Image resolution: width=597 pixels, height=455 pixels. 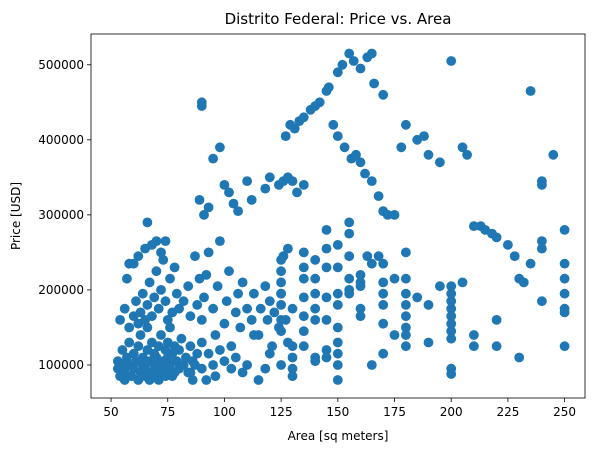 What do you see at coordinates (451, 412) in the screenshot?
I see `x-tick-label: 200` at bounding box center [451, 412].